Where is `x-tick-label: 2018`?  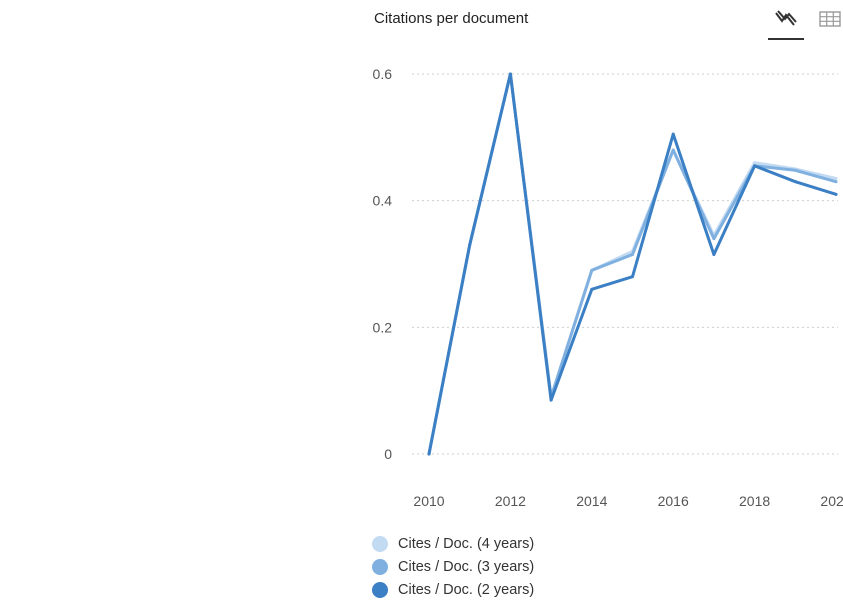
x-tick-label: 2018 is located at coordinates (754, 501).